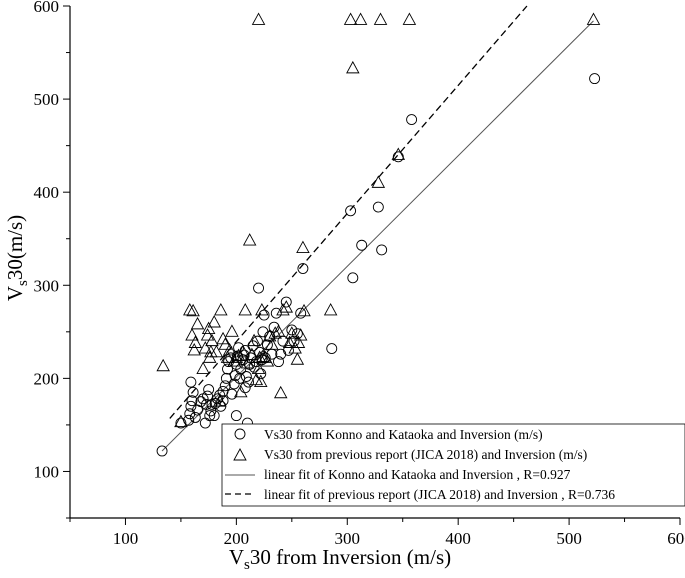 Image resolution: width=685 pixels, height=578 pixels. I want to click on x-tick-label: 400, so click(458, 538).